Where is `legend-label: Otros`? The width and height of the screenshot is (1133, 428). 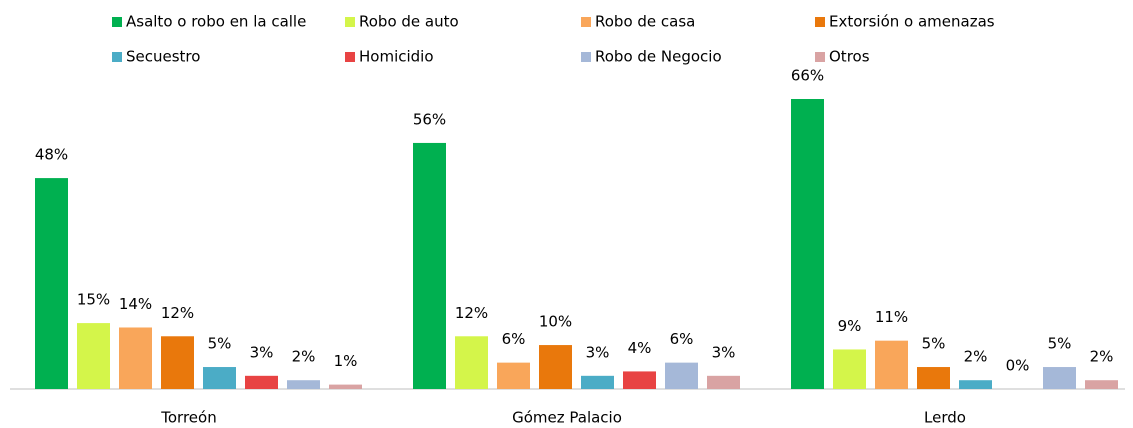 legend-label: Otros is located at coordinates (849, 57).